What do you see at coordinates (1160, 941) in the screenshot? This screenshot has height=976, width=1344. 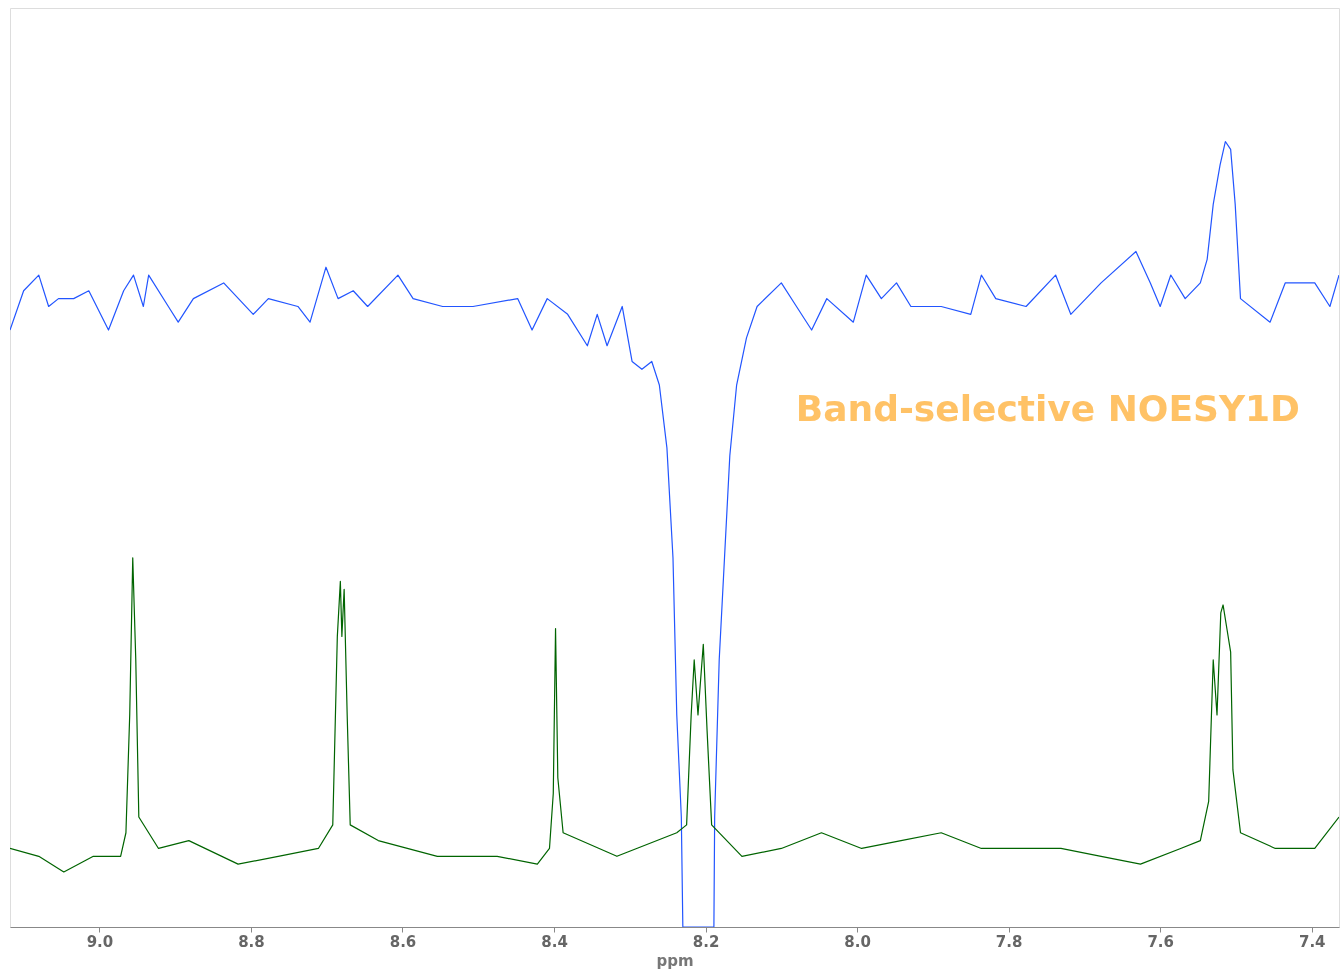 I see `x-tick-label: 7.6` at bounding box center [1160, 941].